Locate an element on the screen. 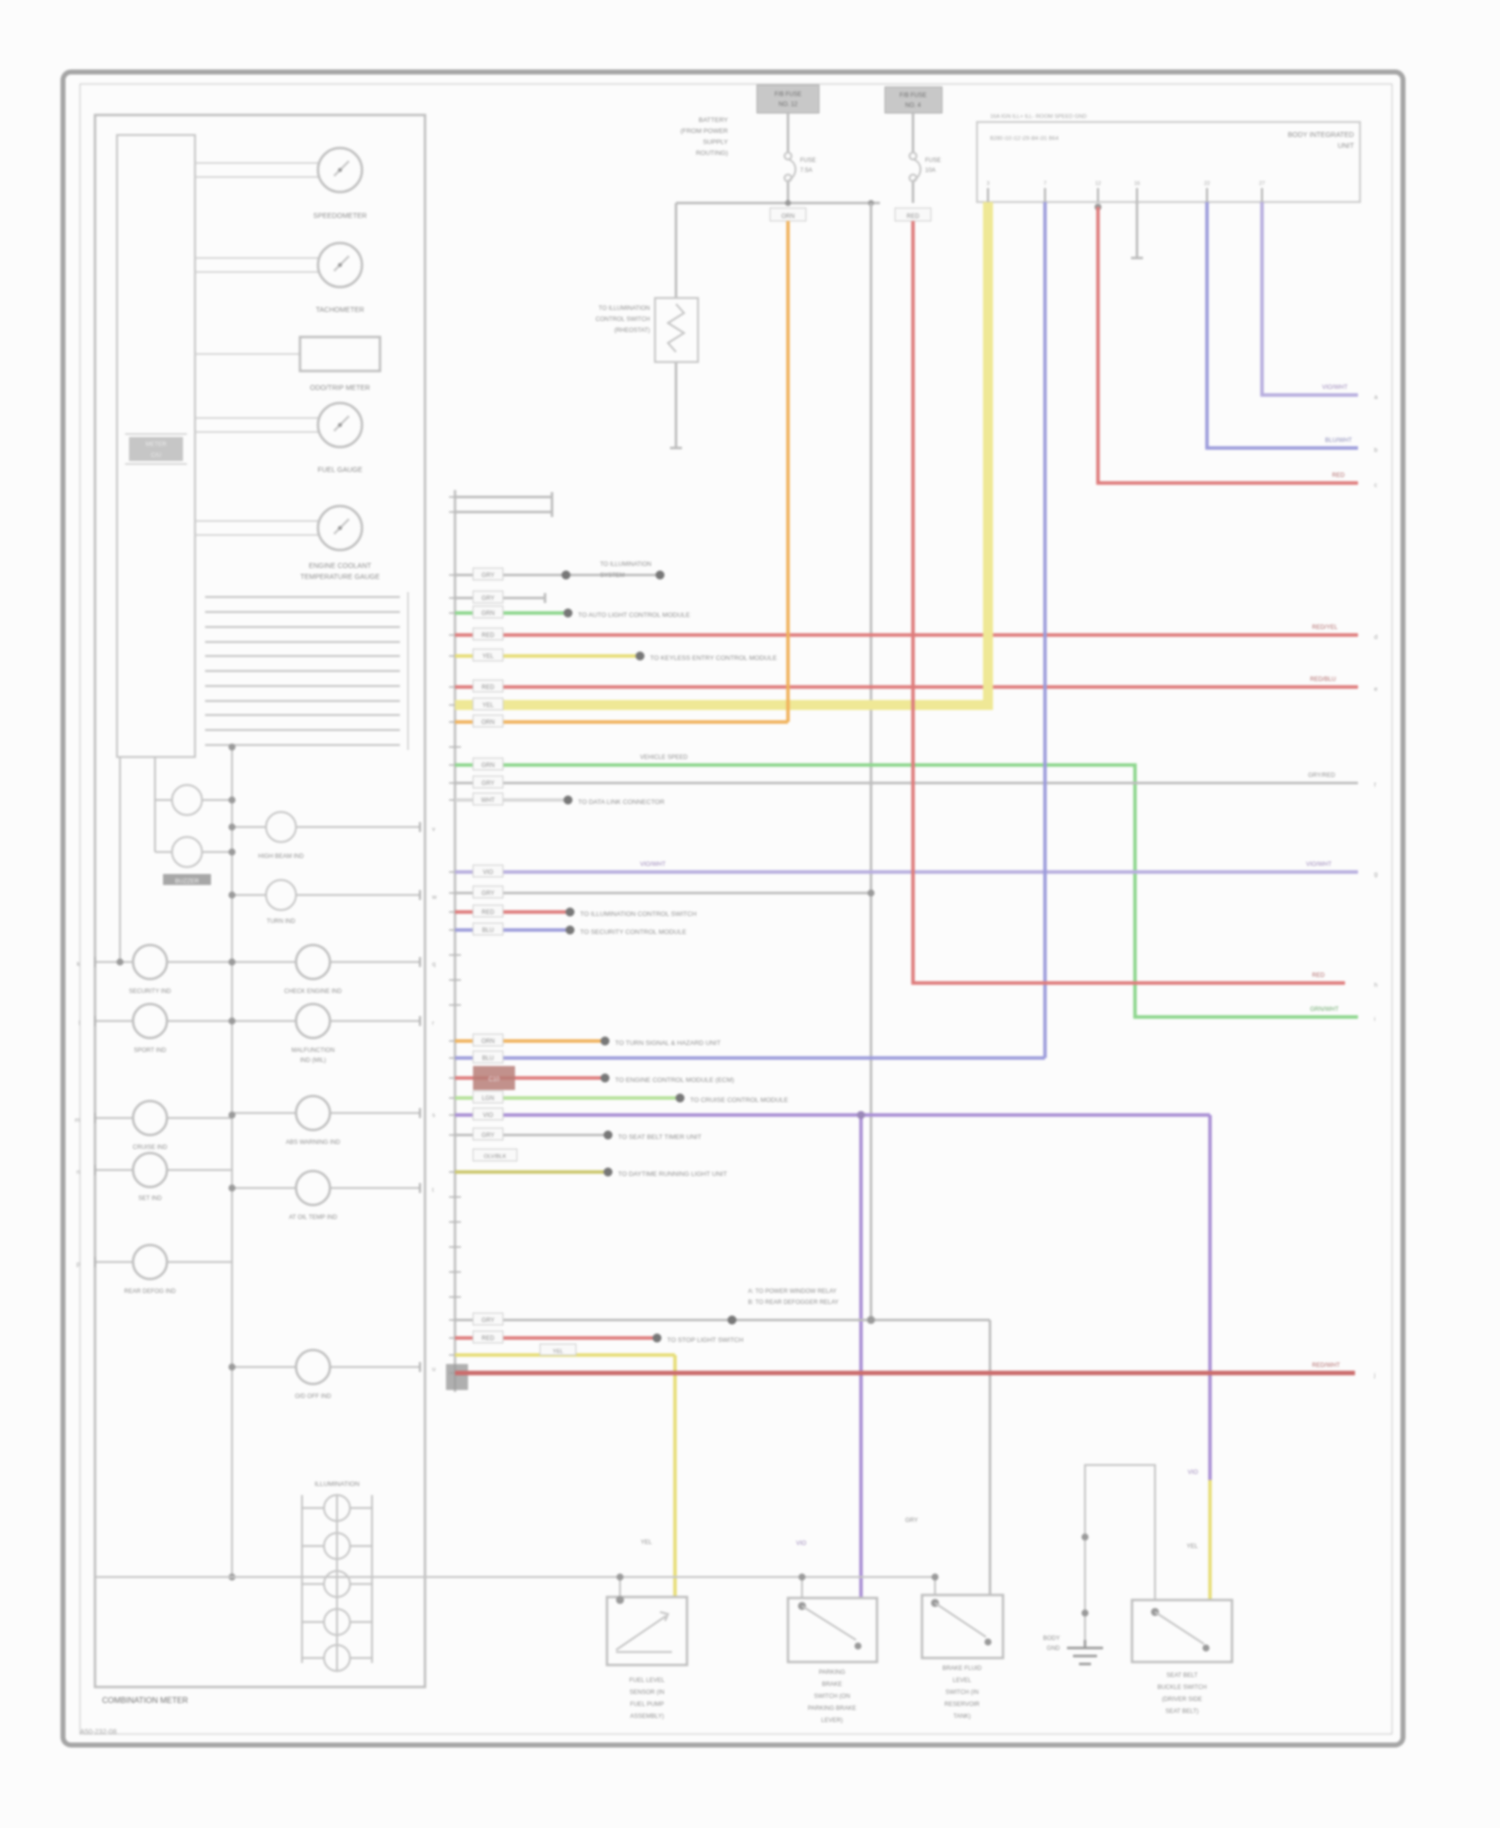 This screenshot has height=1828, width=1500. component-label: BUCKLE SWITCH is located at coordinates (1181, 1688).